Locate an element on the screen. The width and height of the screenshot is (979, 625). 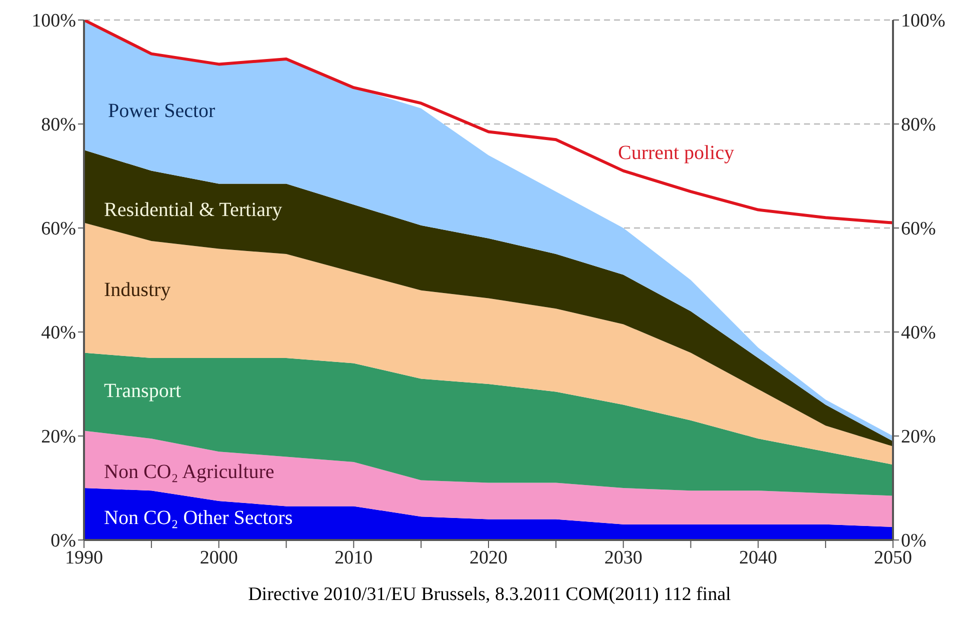
x-tick-label: 2040 is located at coordinates (758, 557).